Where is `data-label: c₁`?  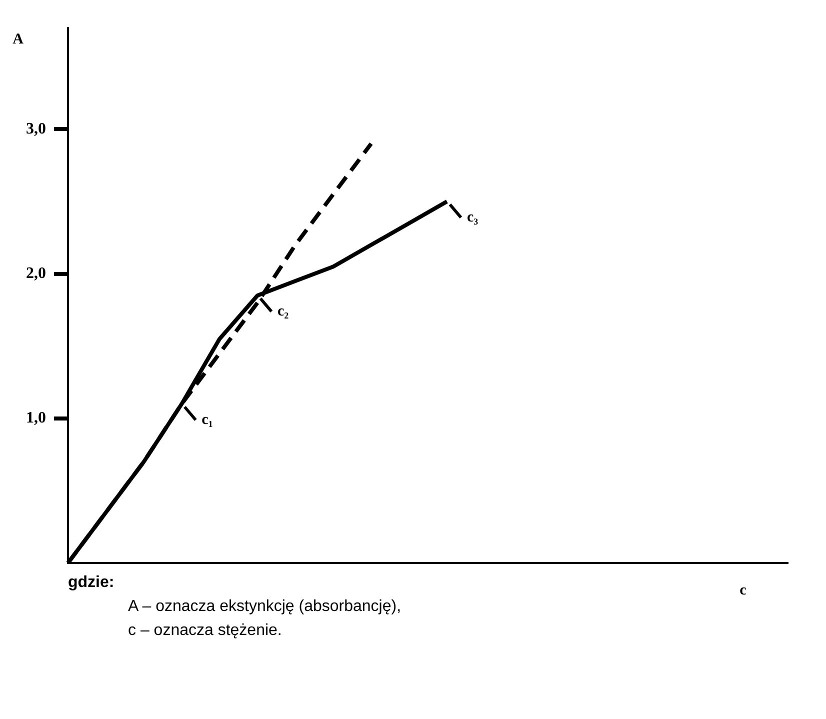
data-label: c₁ is located at coordinates (207, 420).